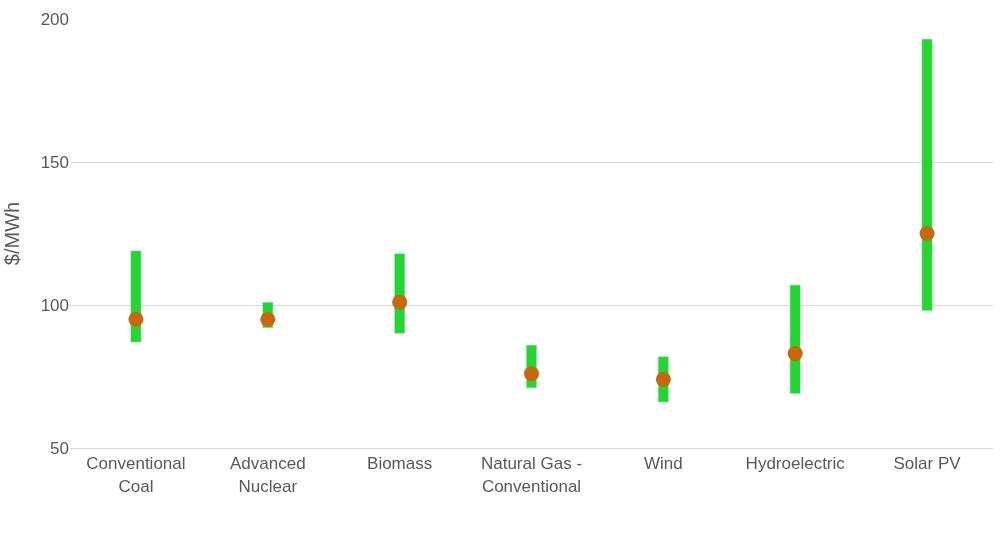 This screenshot has width=1003, height=533. I want to click on y-tick-label: 200, so click(54, 19).